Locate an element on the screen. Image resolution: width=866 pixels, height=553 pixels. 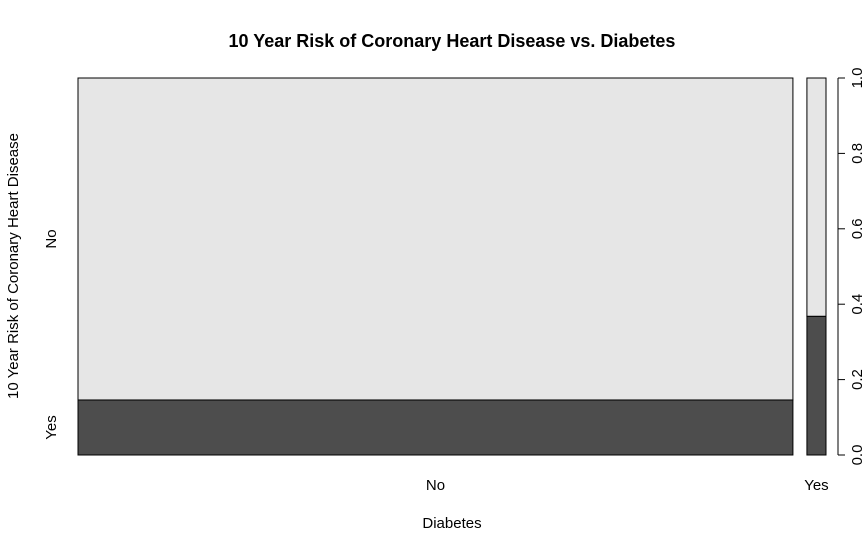
x-tick-label: Yes is located at coordinates (816, 485).